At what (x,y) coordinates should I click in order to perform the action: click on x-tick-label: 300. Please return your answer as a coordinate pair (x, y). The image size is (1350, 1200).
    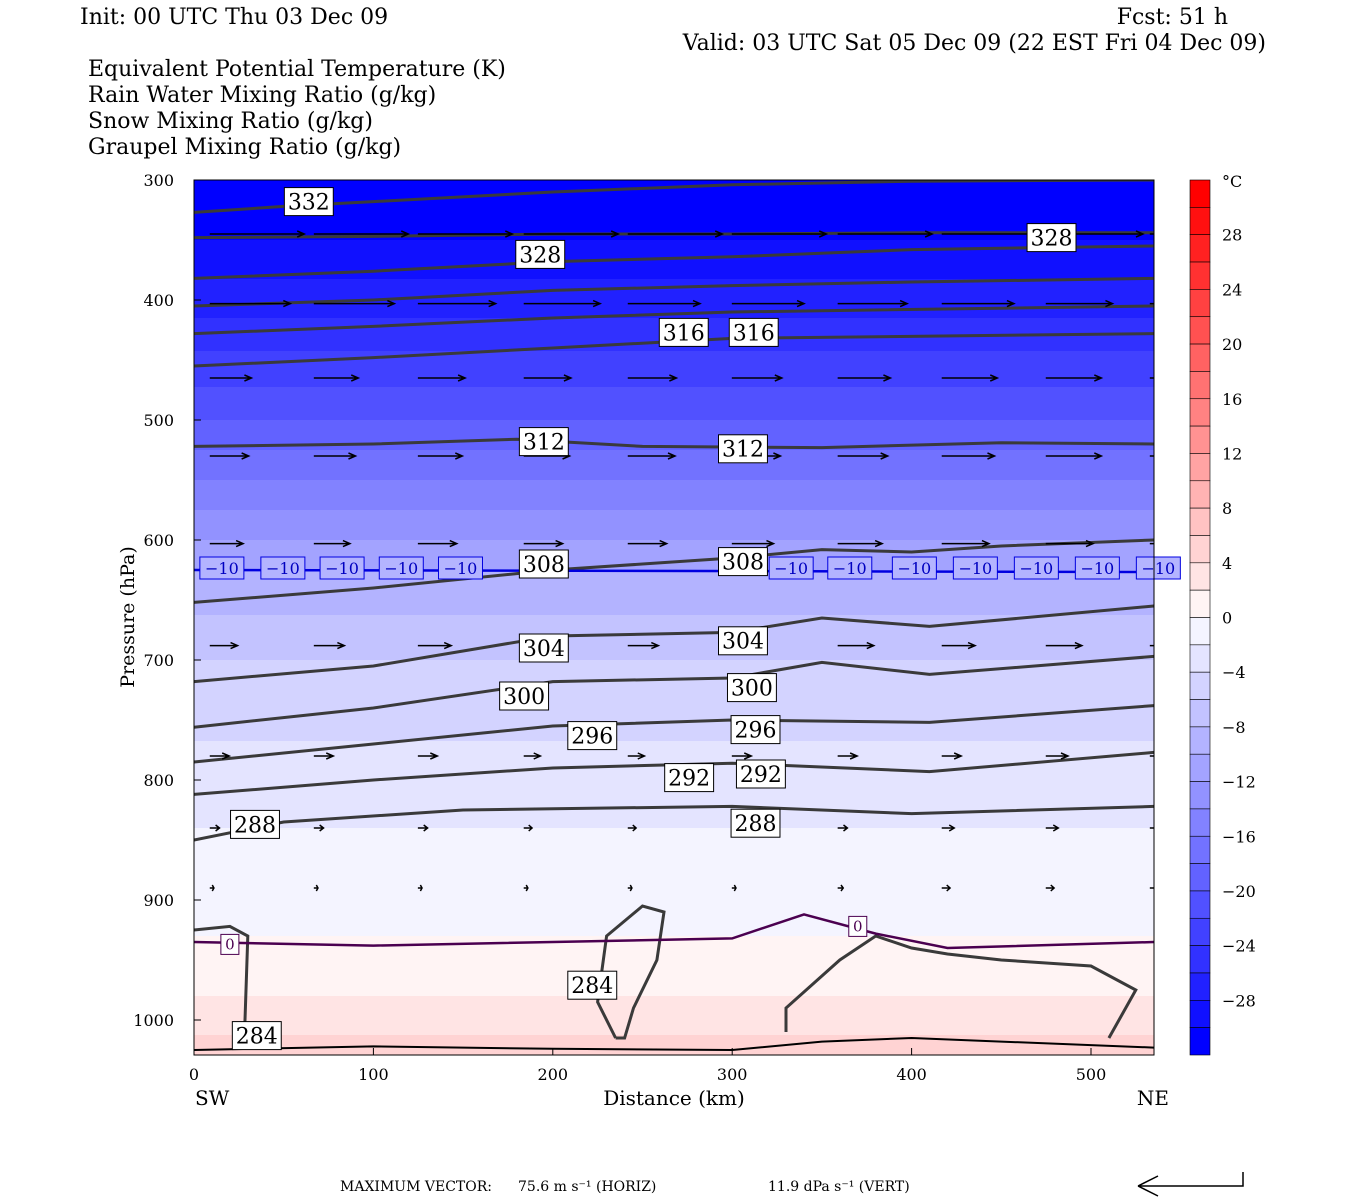
    Looking at the image, I should click on (732, 1074).